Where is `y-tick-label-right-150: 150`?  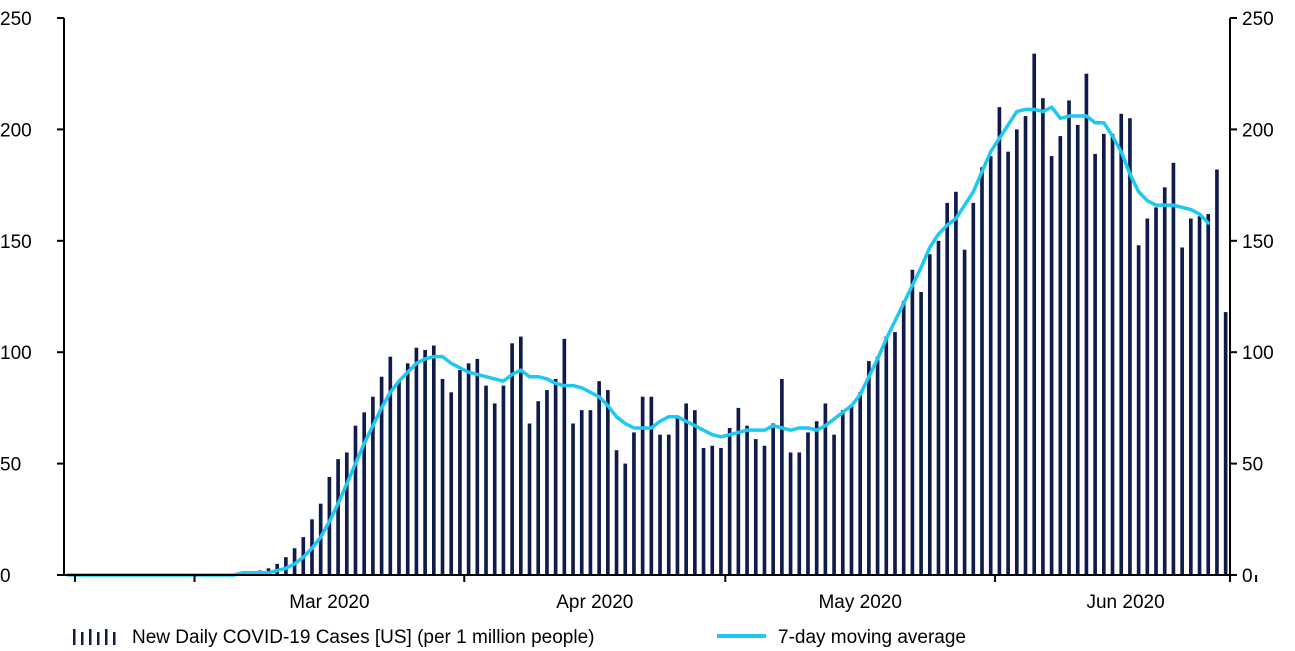 y-tick-label-right-150: 150 is located at coordinates (1258, 242).